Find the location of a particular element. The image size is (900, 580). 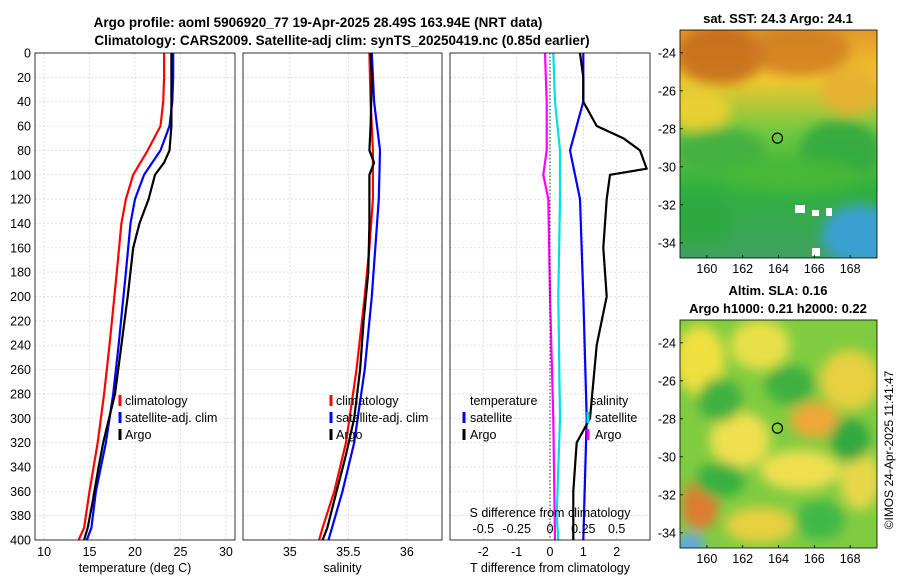

x-tick-label: 36 is located at coordinates (407, 552).